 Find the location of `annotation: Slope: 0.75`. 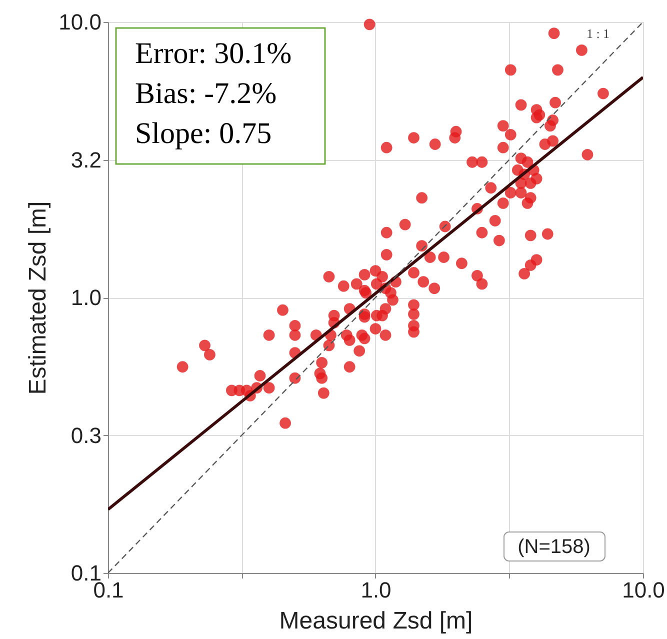

annotation: Slope: 0.75 is located at coordinates (203, 133).